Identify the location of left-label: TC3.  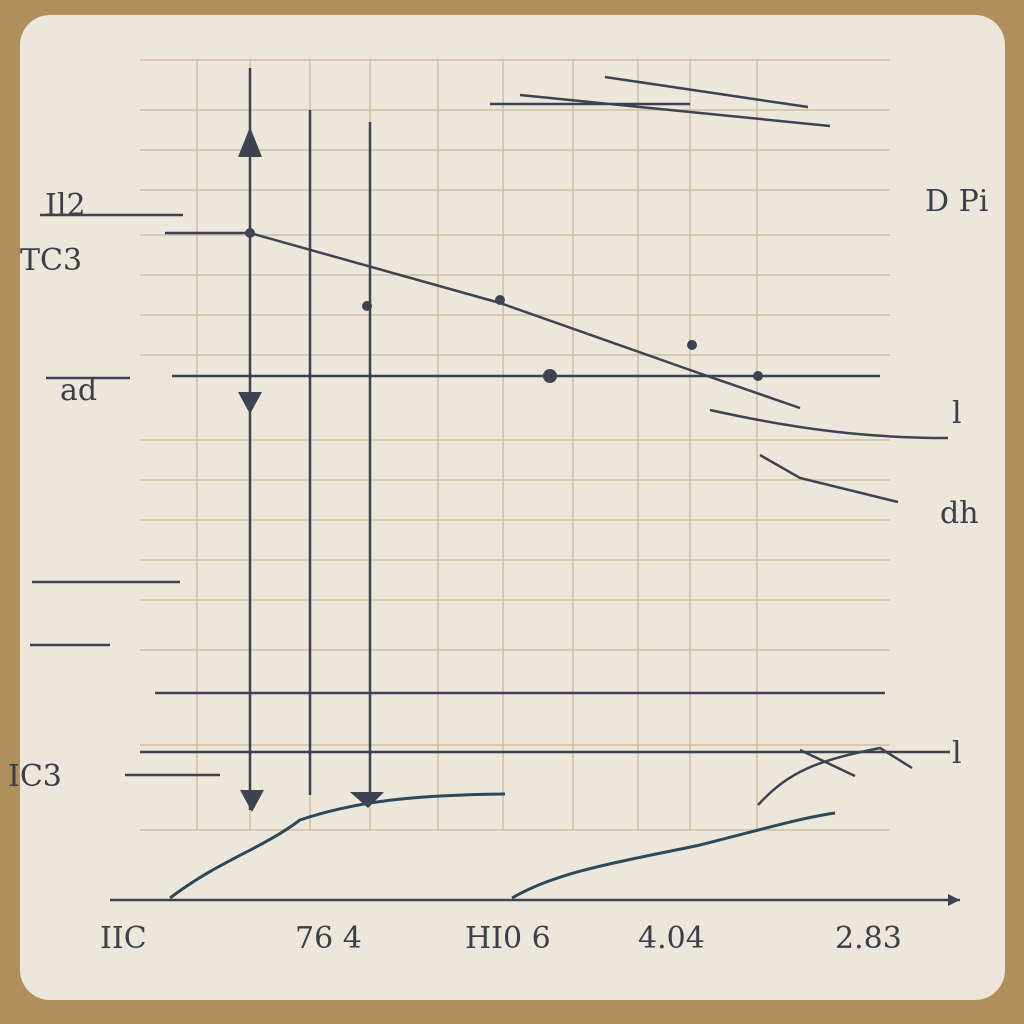
(51, 260).